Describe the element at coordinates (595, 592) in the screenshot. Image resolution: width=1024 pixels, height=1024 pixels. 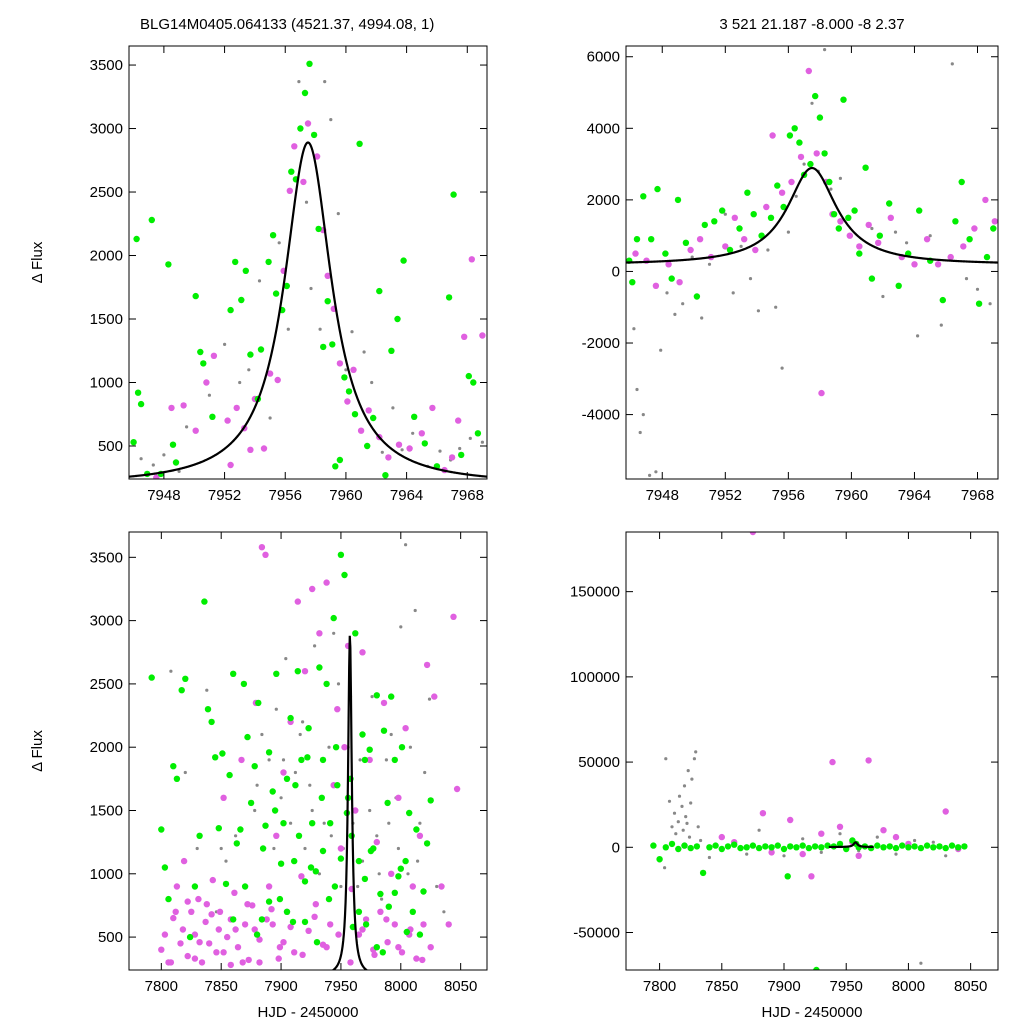
I see `y-tick-label: 150000` at that location.